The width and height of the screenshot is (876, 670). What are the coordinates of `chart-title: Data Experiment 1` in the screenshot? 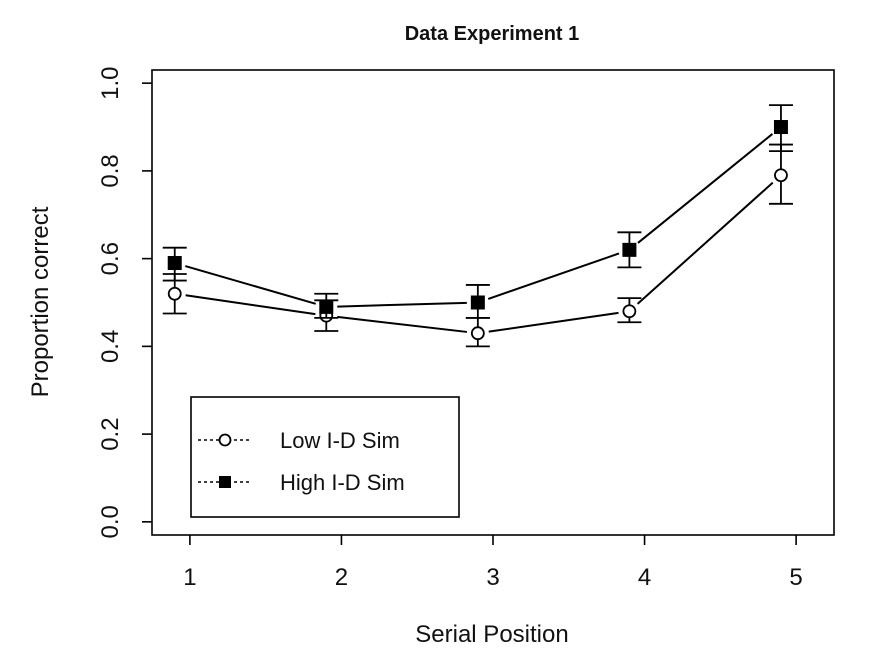 It's located at (492, 34).